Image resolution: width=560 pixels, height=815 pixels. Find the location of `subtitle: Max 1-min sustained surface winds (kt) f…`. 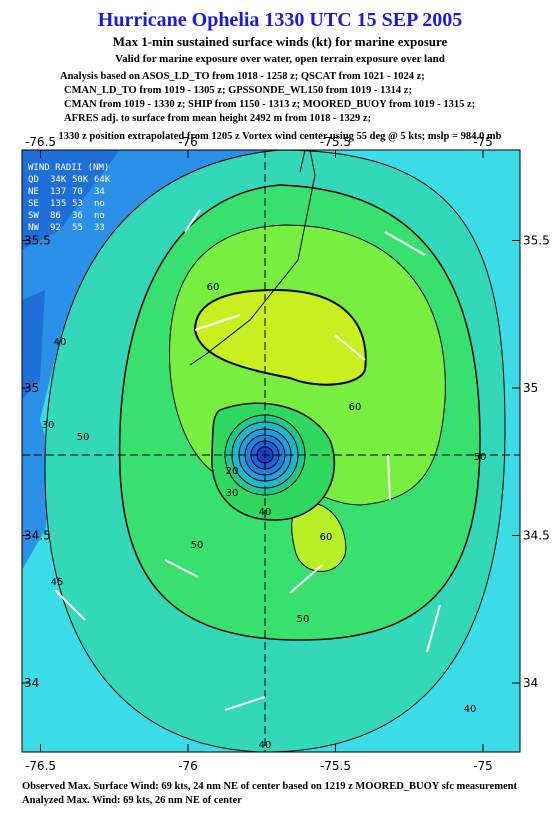

subtitle: Max 1-min sustained surface winds (kt) f… is located at coordinates (280, 41).